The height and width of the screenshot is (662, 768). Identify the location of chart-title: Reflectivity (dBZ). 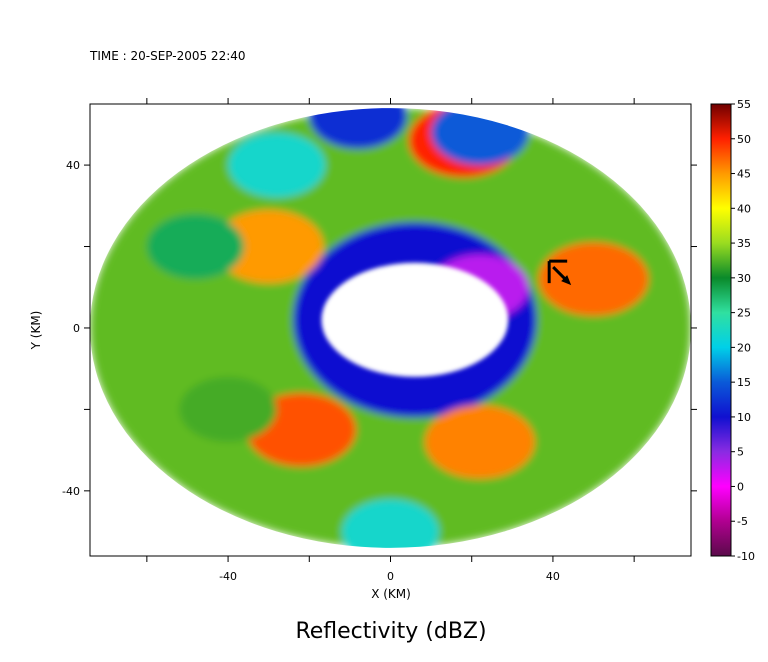
(390, 631).